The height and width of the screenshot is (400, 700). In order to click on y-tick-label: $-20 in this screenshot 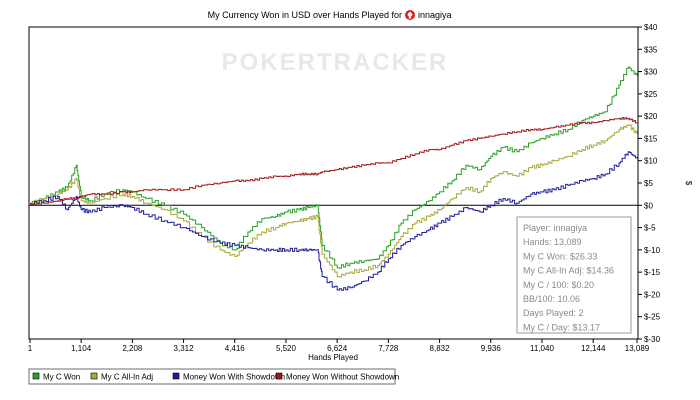, I will do `click(652, 294)`.